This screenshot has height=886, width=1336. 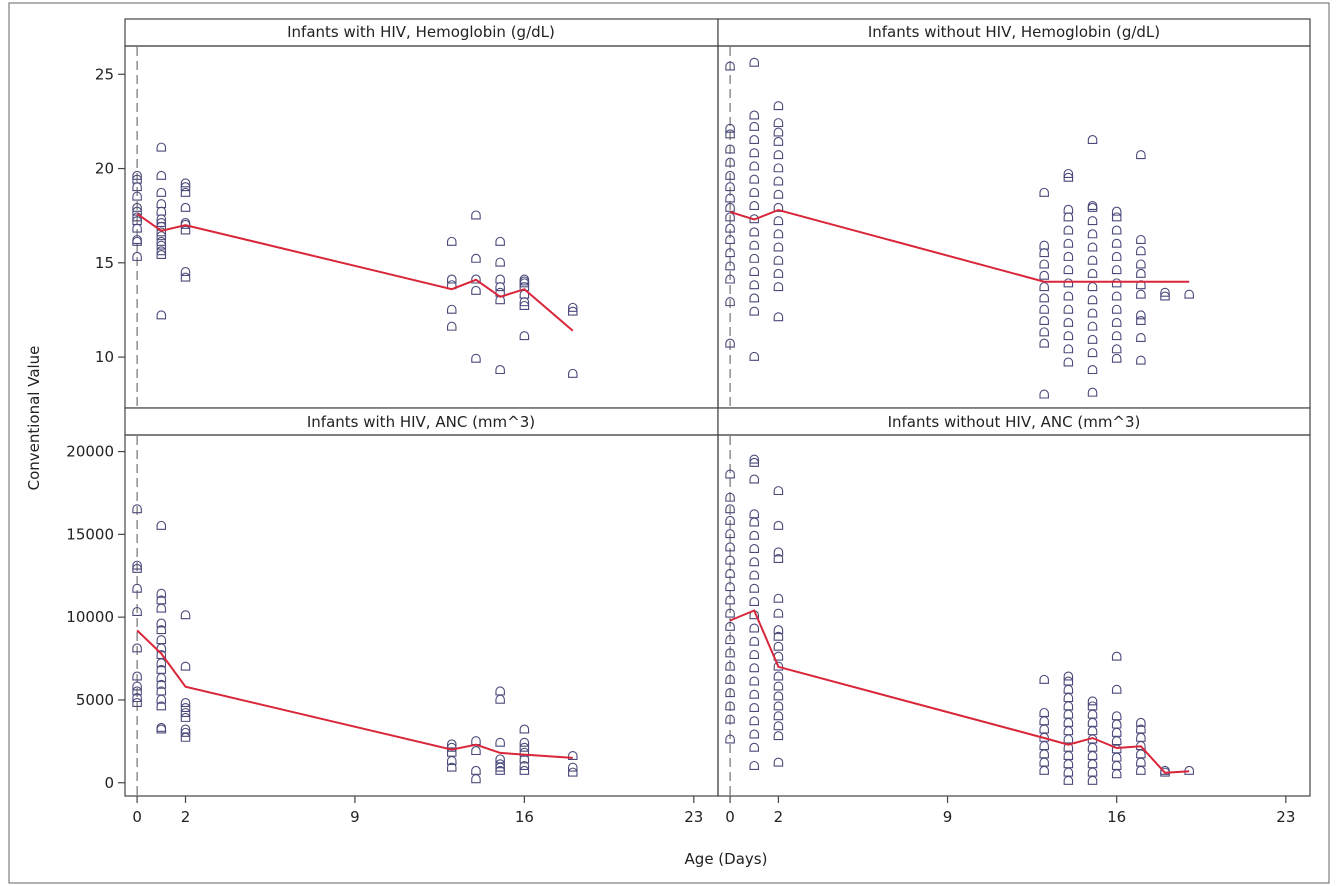 What do you see at coordinates (137, 817) in the screenshot?
I see `x-tick-label: 0` at bounding box center [137, 817].